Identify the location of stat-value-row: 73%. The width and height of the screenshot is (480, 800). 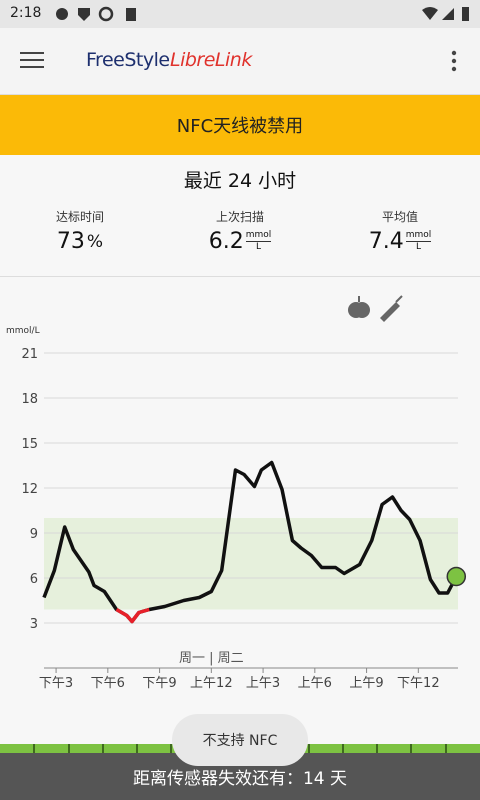
(80, 241).